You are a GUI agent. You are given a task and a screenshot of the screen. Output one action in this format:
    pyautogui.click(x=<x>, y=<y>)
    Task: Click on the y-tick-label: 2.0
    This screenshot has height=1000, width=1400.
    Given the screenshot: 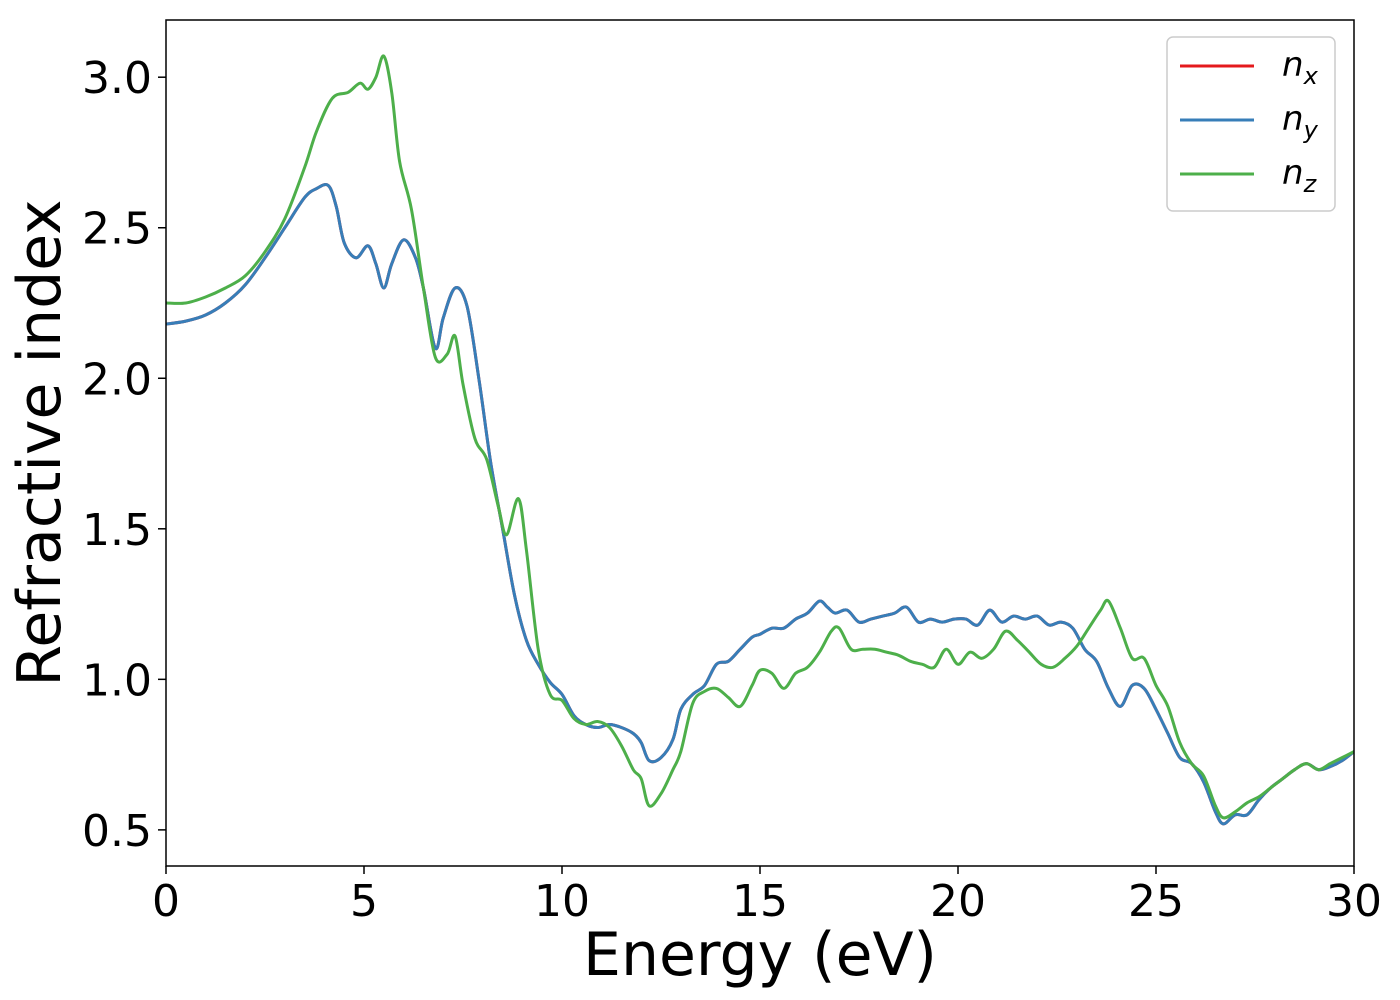 What is the action you would take?
    pyautogui.click(x=117, y=379)
    